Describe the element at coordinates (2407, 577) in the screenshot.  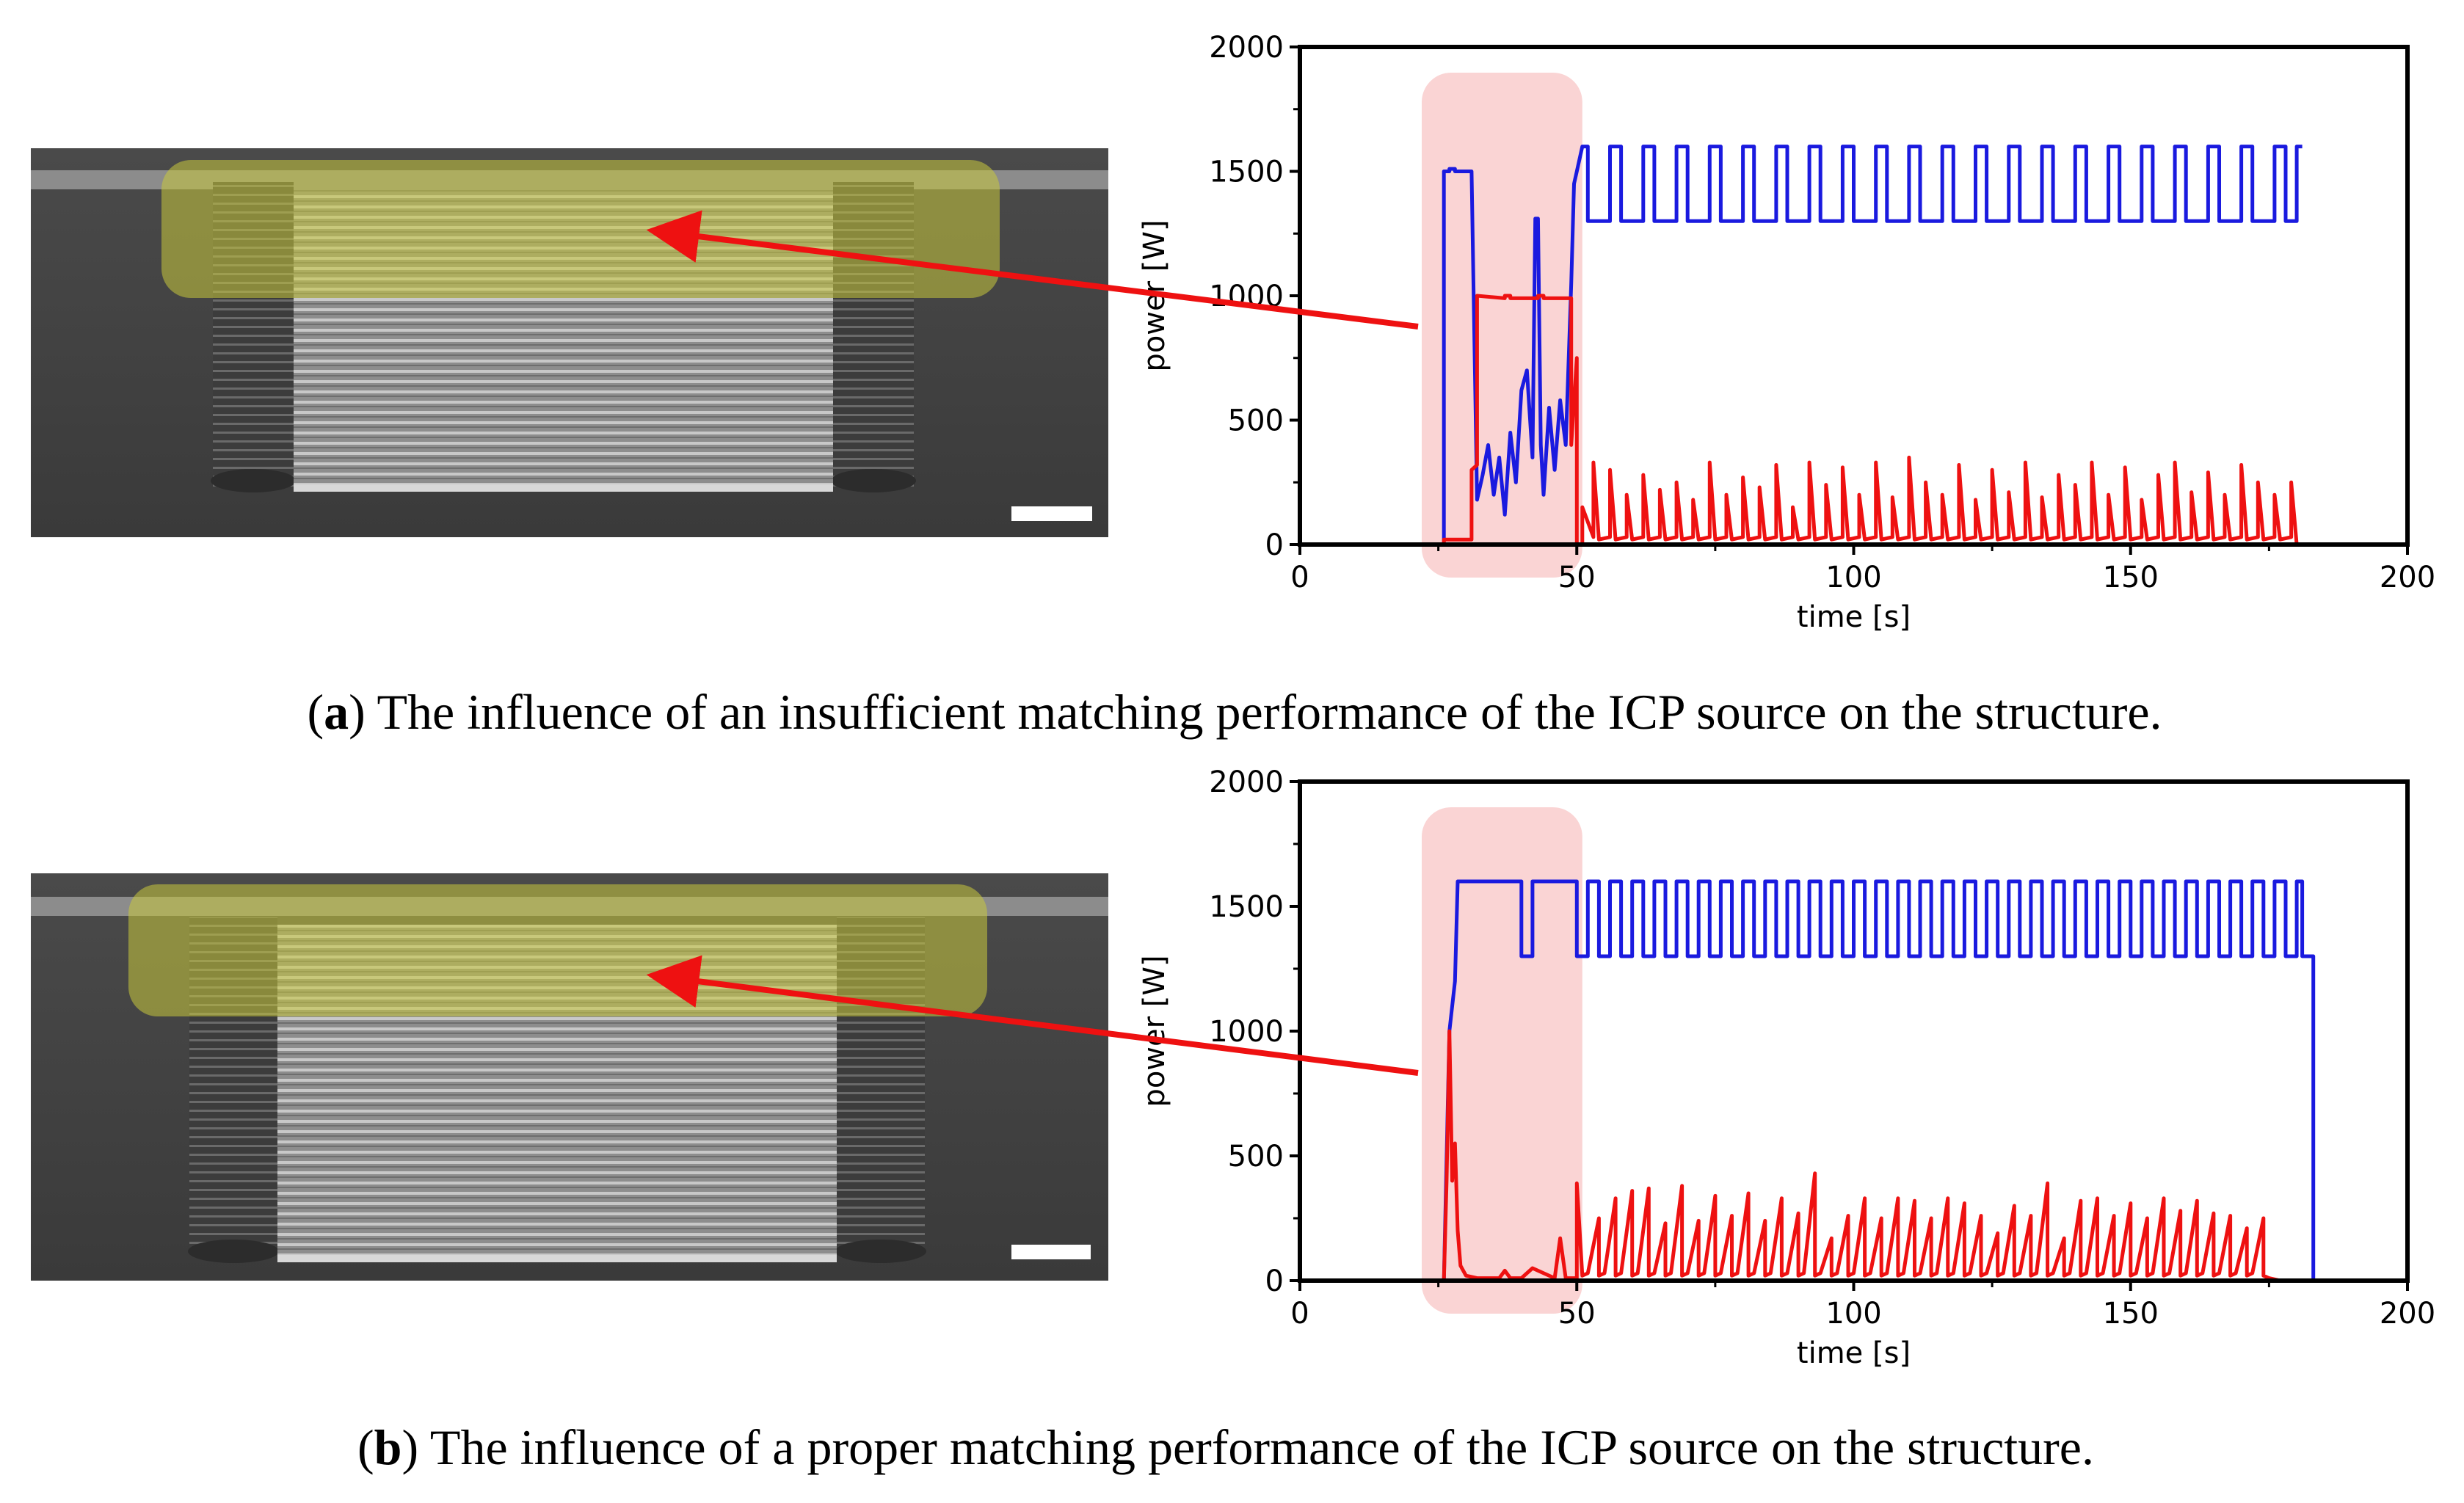
I see `x-tick-label-a: 200` at that location.